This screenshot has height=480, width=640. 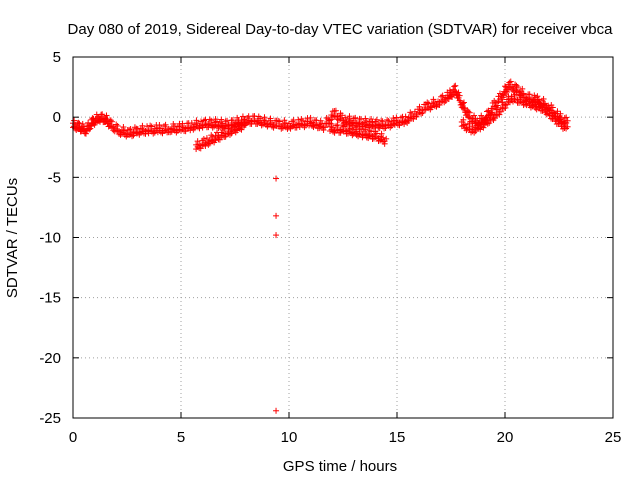 What do you see at coordinates (613, 437) in the screenshot?
I see `x-tick-label: 25` at bounding box center [613, 437].